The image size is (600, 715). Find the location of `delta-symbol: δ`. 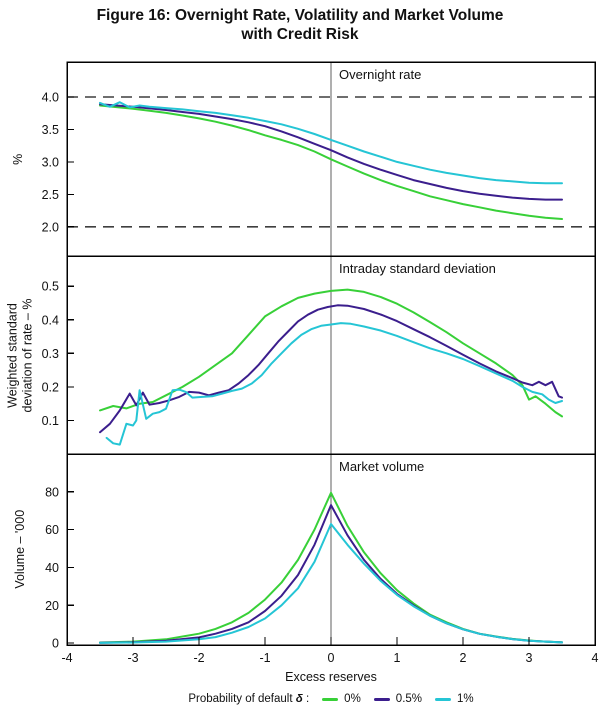

delta-symbol: δ is located at coordinates (299, 699).